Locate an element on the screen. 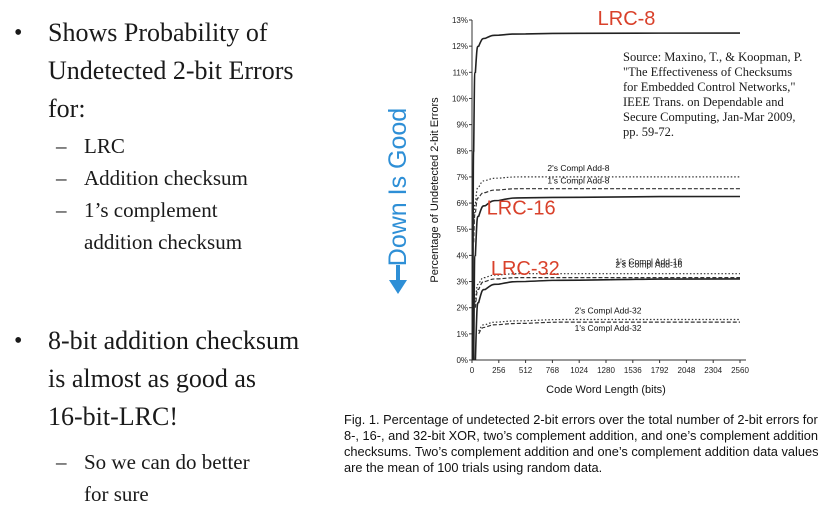 This screenshot has height=511, width=835. annotation-lrc-16: LRC-16 is located at coordinates (521, 209).